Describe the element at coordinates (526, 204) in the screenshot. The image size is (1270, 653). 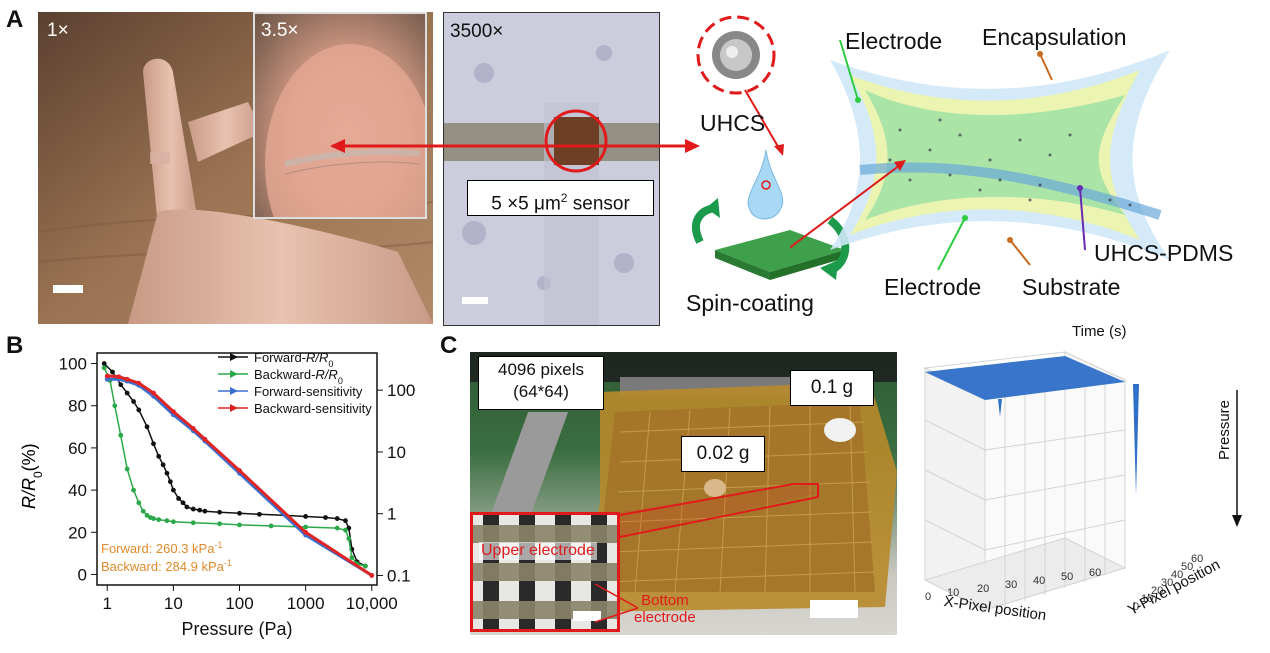
I see `sensor-label: 5 ×5 μm` at that location.